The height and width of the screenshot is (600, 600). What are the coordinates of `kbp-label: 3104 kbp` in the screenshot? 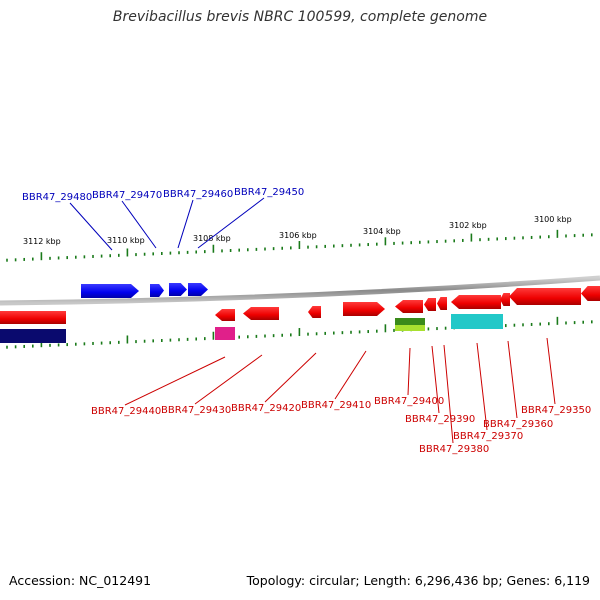 It's located at (382, 231).